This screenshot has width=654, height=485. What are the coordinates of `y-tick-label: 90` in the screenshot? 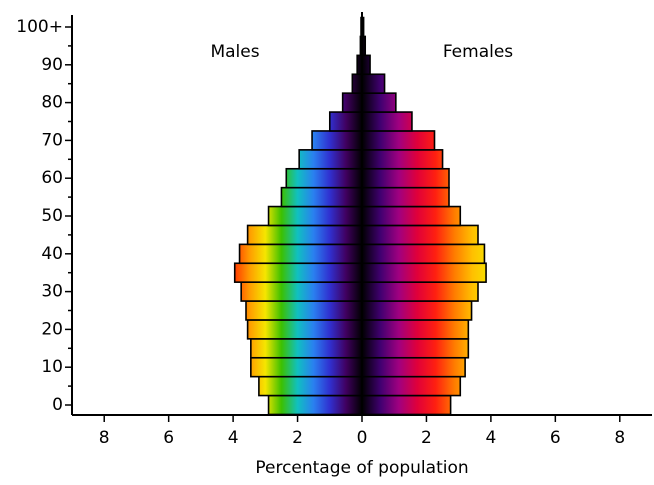 It's located at (52, 65).